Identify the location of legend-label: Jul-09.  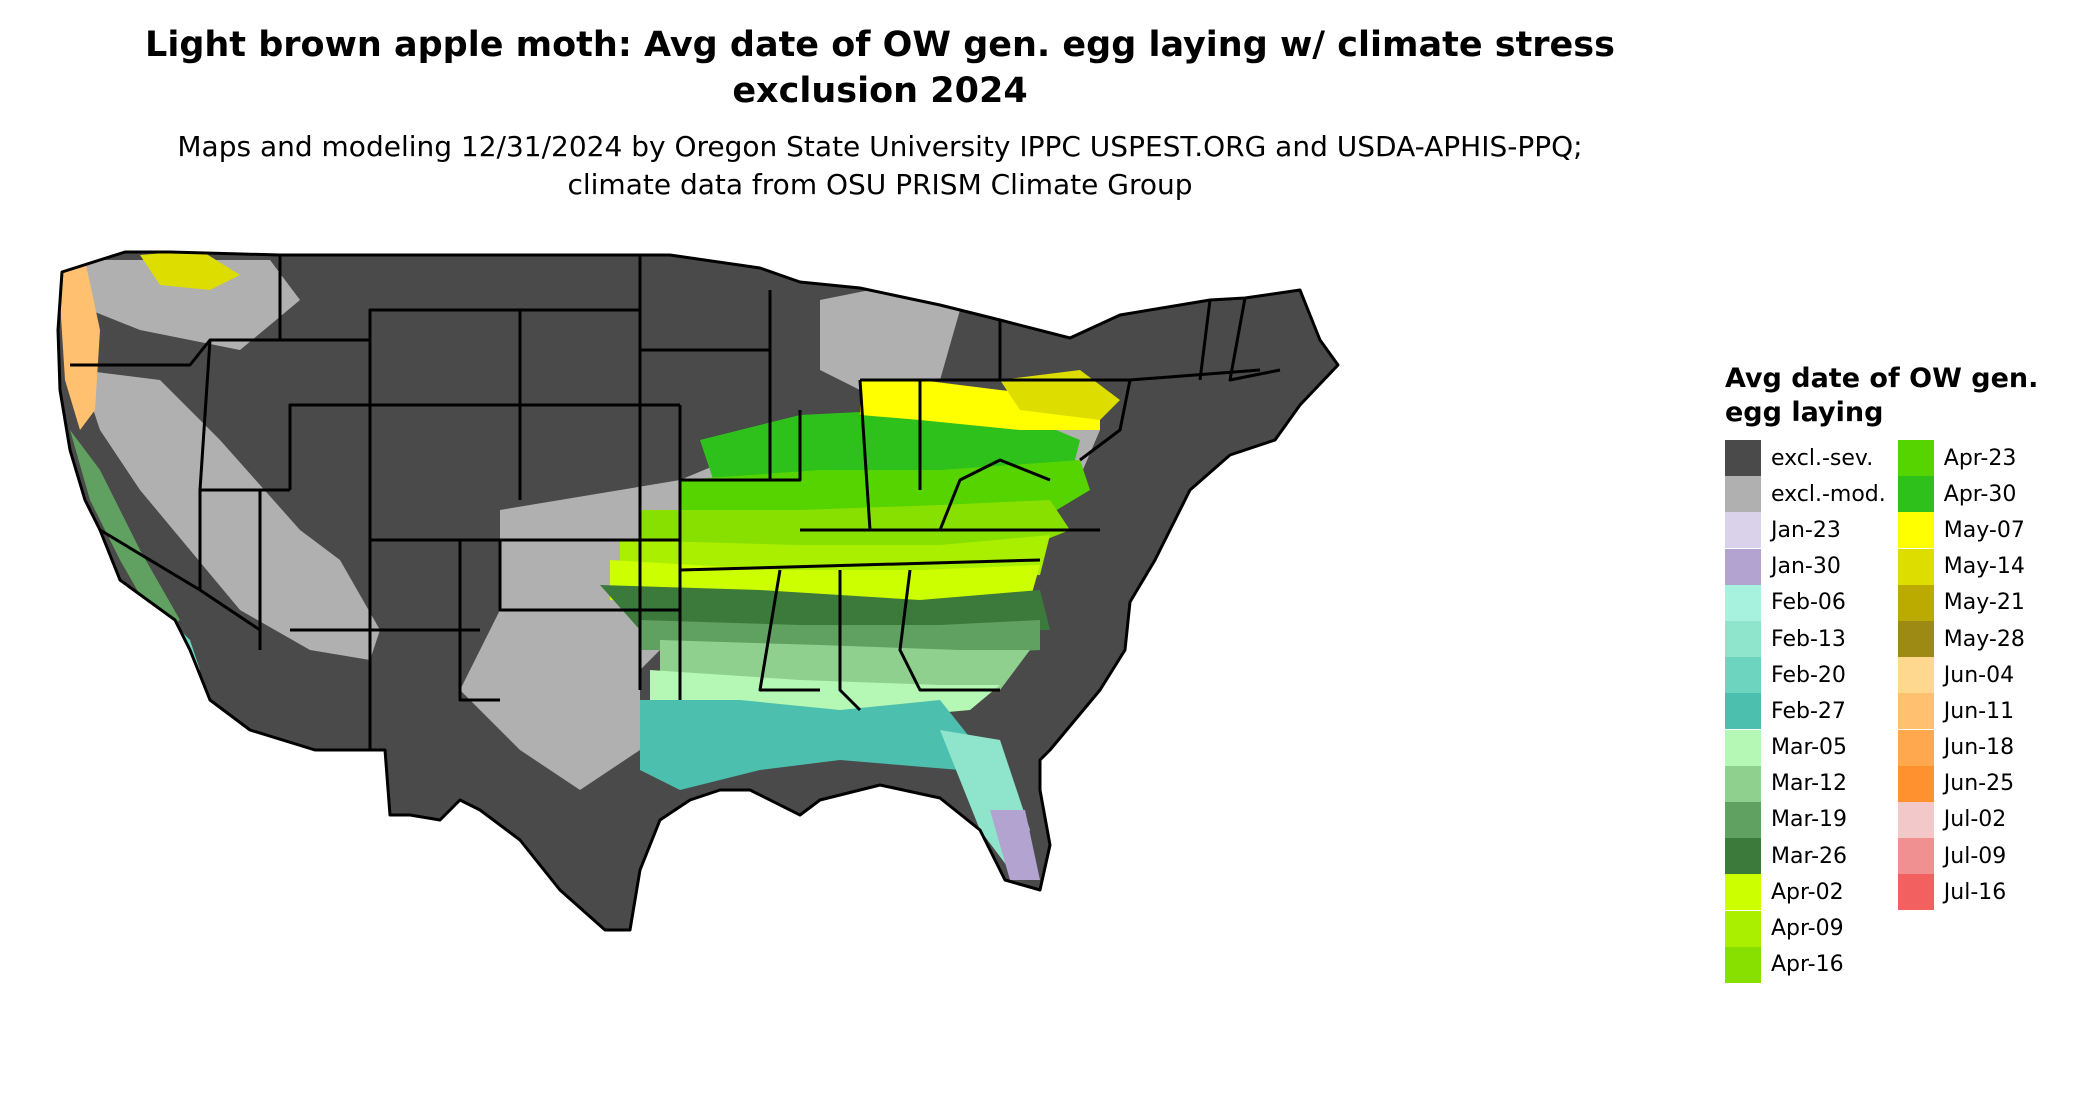
(1975, 856).